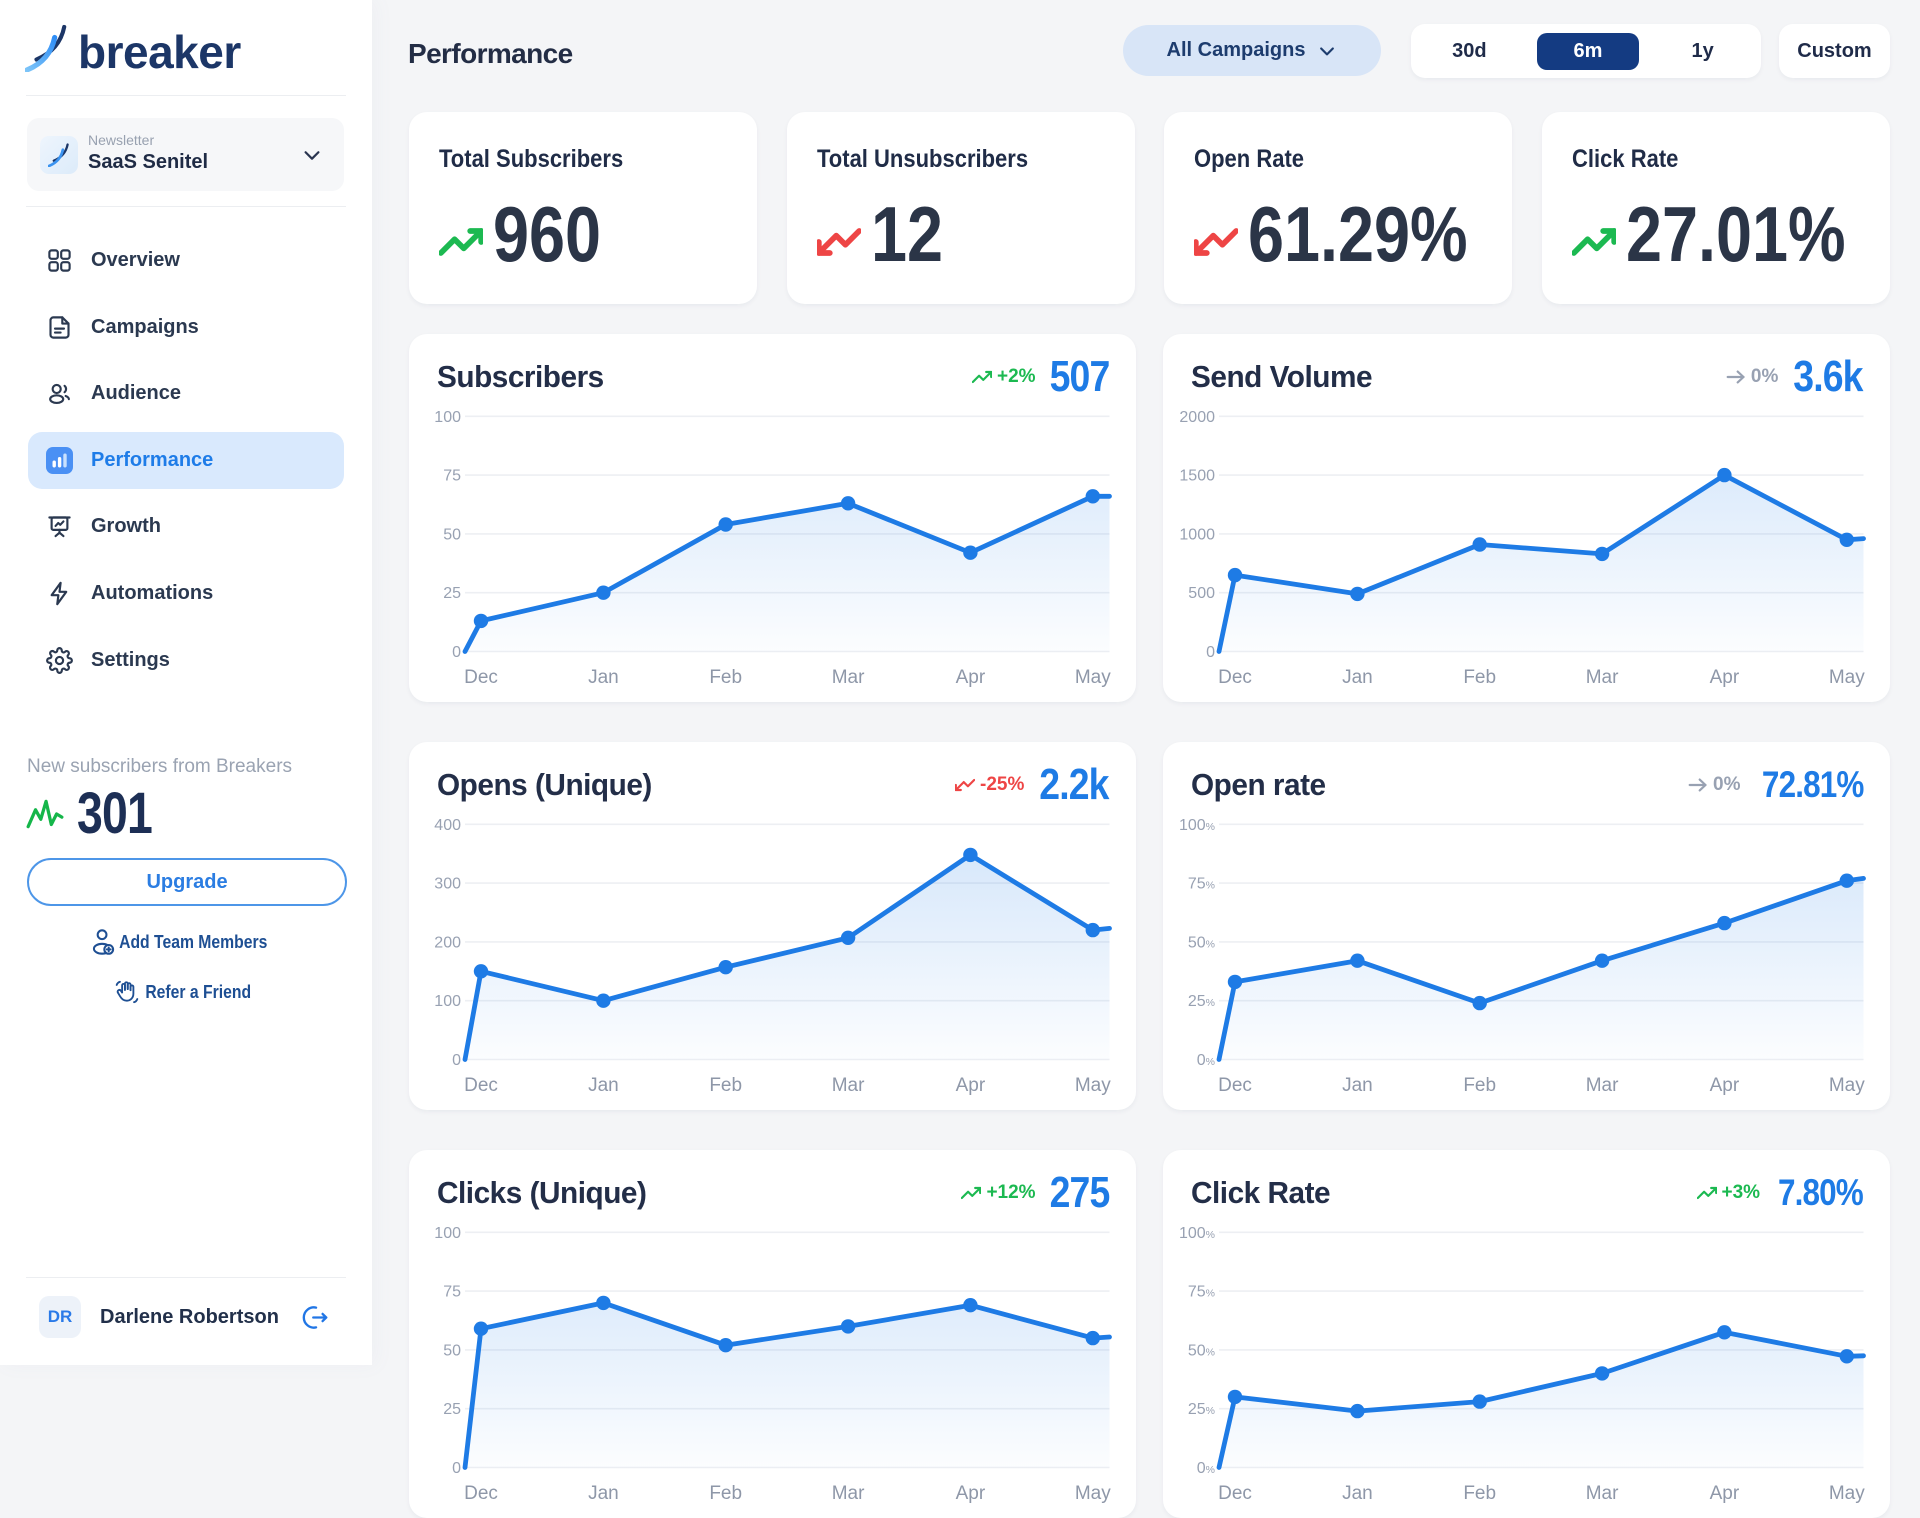 This screenshot has width=1920, height=1518. I want to click on svg-text: 400, so click(447, 825).